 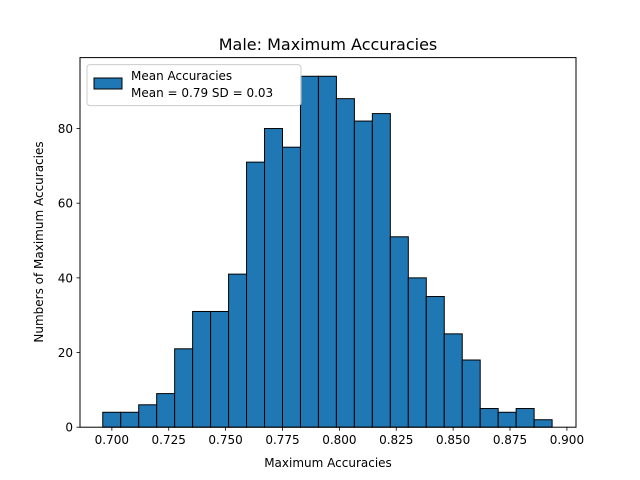 What do you see at coordinates (65, 353) in the screenshot?
I see `y-tick-label: 20` at bounding box center [65, 353].